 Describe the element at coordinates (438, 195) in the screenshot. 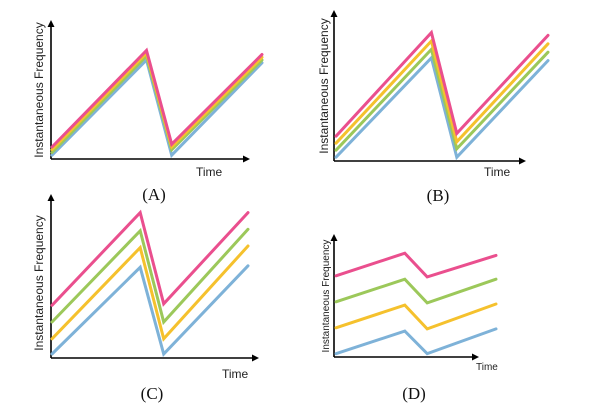

I see `panel-label: (B)` at that location.